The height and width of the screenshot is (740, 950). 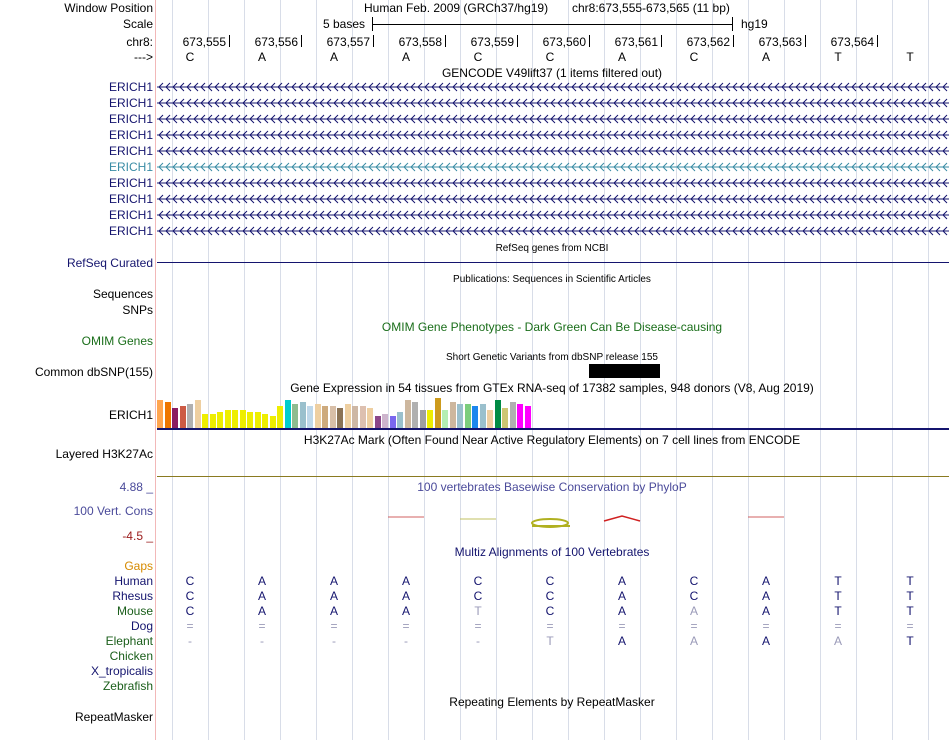 What do you see at coordinates (129, 641) in the screenshot?
I see `multiz-species-label: Elephant` at bounding box center [129, 641].